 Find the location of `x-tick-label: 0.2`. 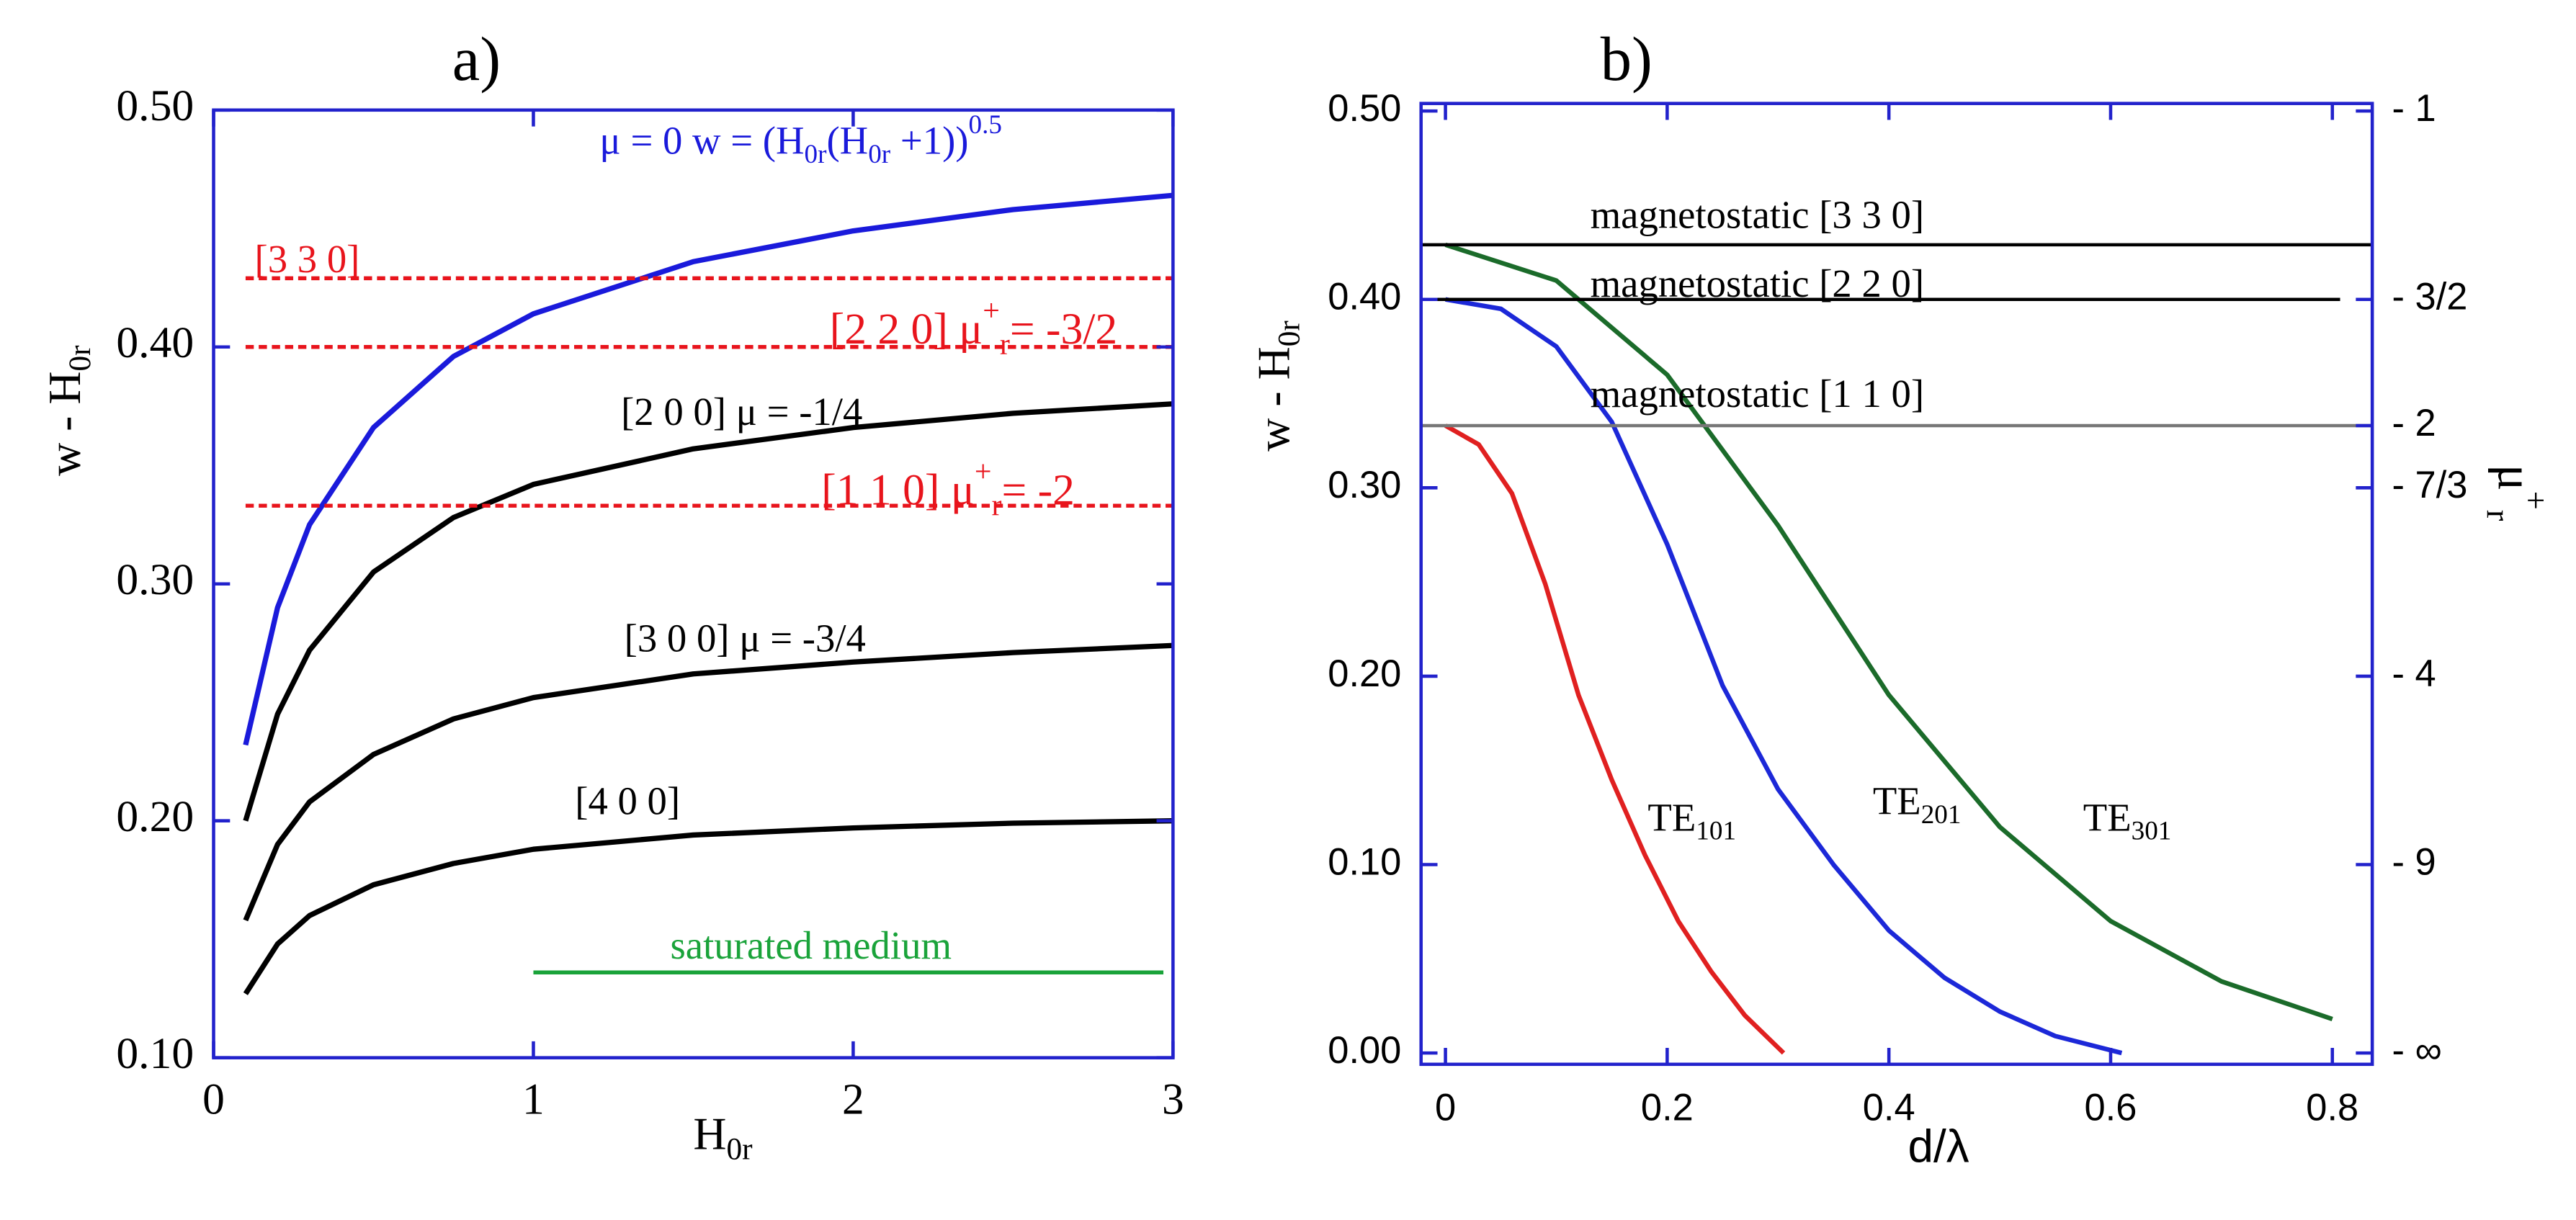

x-tick-label: 0.2 is located at coordinates (1667, 1108).